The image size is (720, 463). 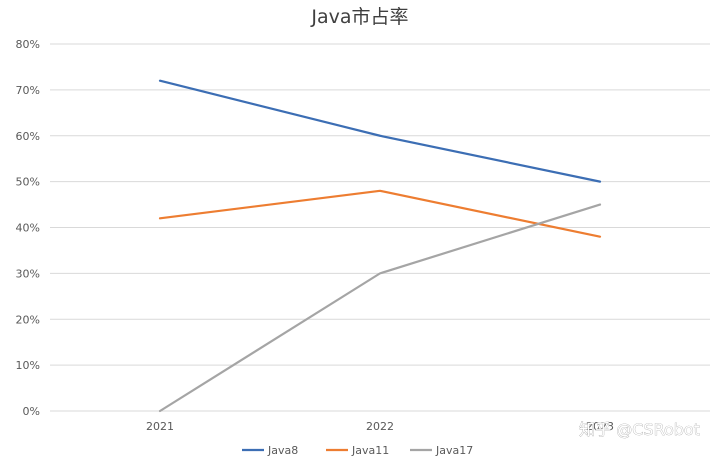 I want to click on legend: Java8 Java11 Java17, so click(x=357, y=450).